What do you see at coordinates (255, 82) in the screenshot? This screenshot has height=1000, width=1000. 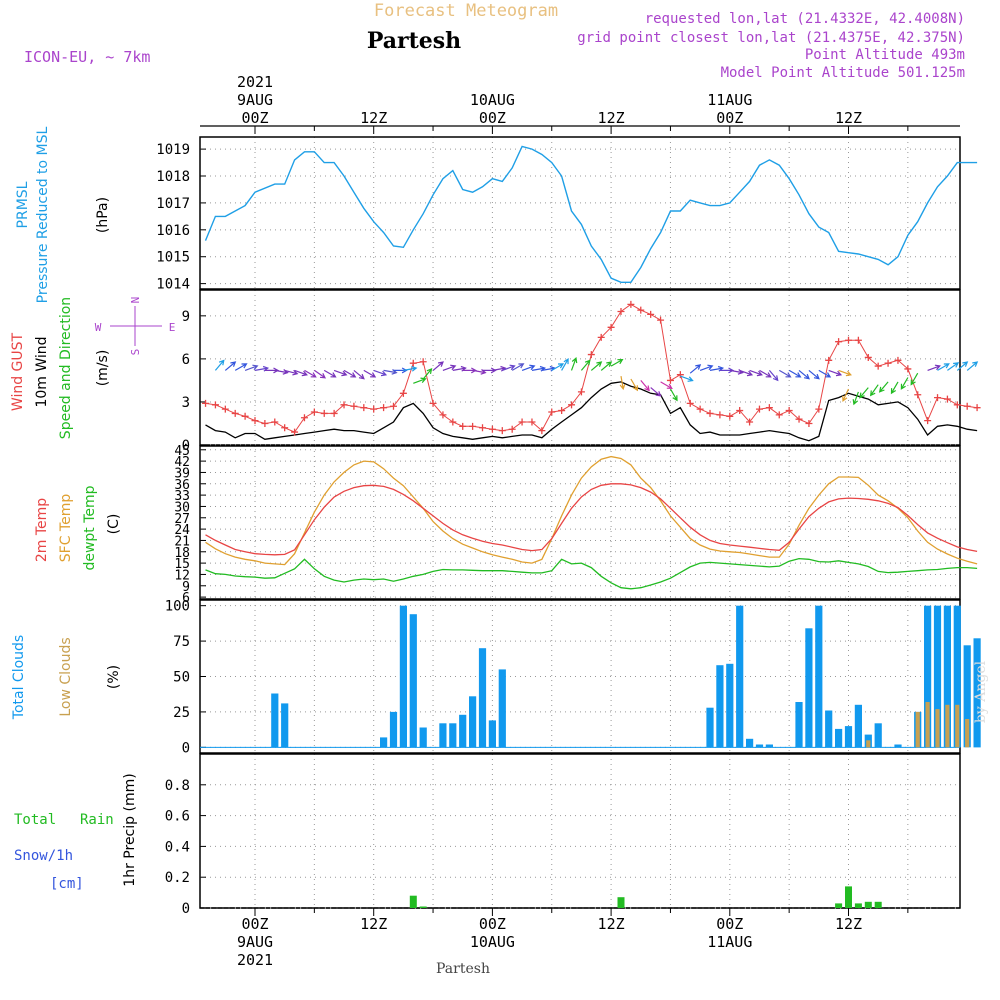 I see `top-time-label: 2021` at bounding box center [255, 82].